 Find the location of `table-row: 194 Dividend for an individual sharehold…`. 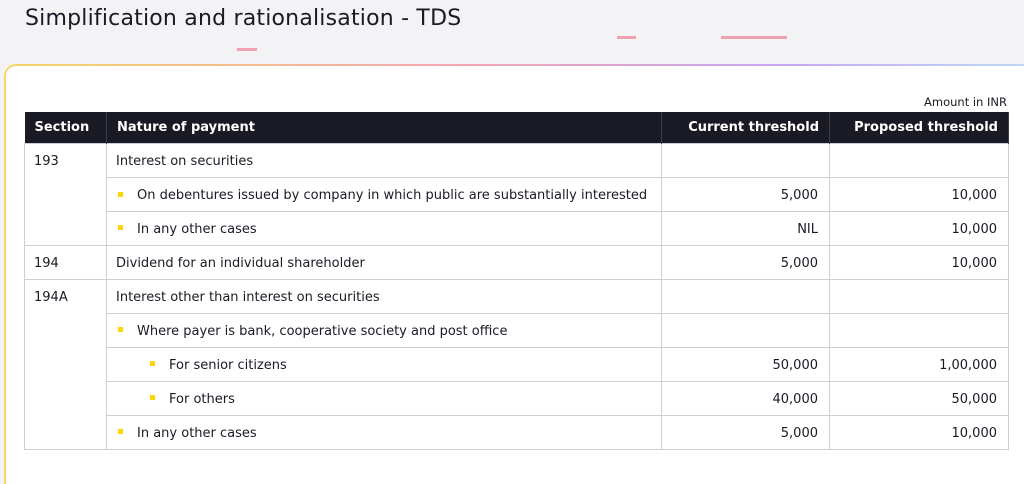

table-row: 194 Dividend for an individual sharehold… is located at coordinates (516, 262).